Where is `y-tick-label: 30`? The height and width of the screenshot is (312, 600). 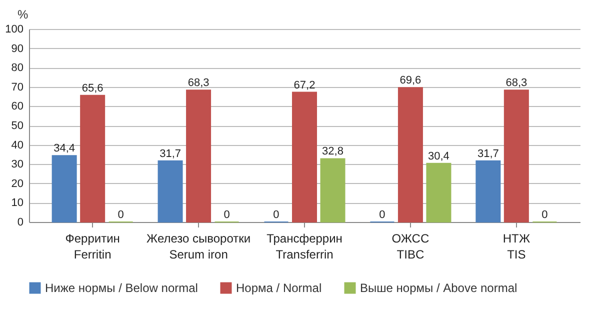 y-tick-label: 30 is located at coordinates (17, 164).